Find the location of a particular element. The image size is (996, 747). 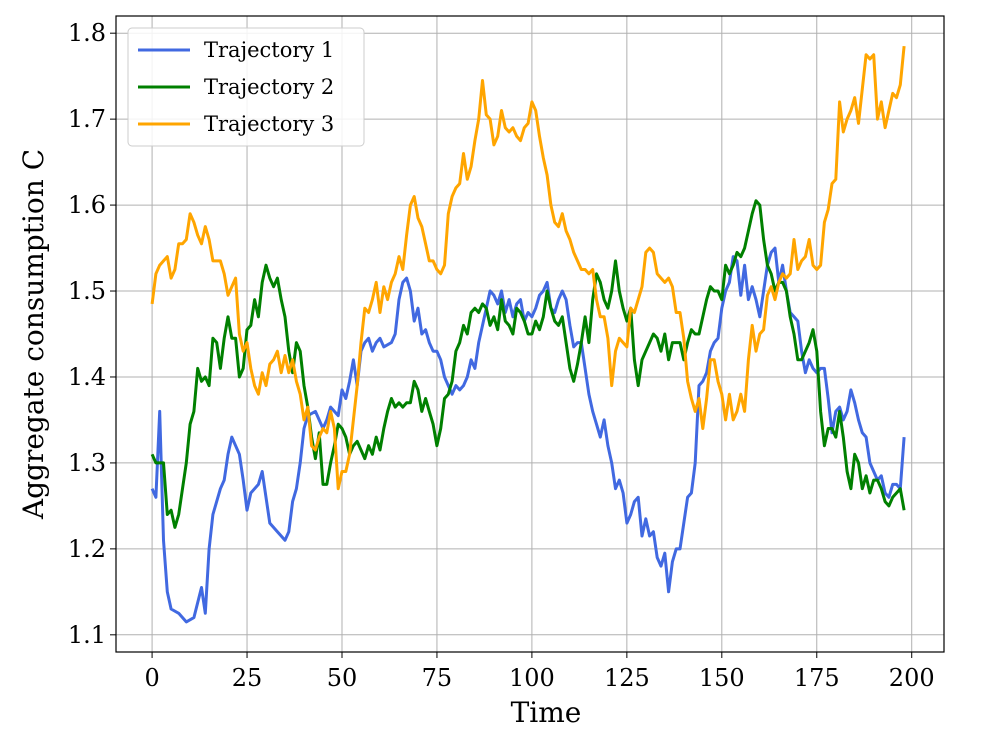

x-tick-label: 200 is located at coordinates (912, 678).